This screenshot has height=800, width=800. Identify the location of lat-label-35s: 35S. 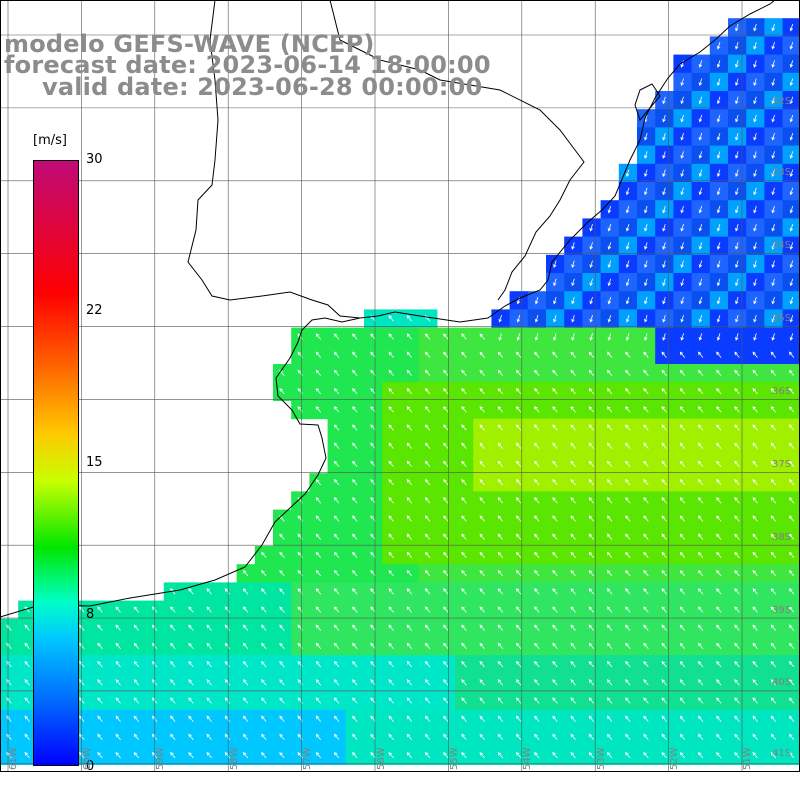
(782, 318).